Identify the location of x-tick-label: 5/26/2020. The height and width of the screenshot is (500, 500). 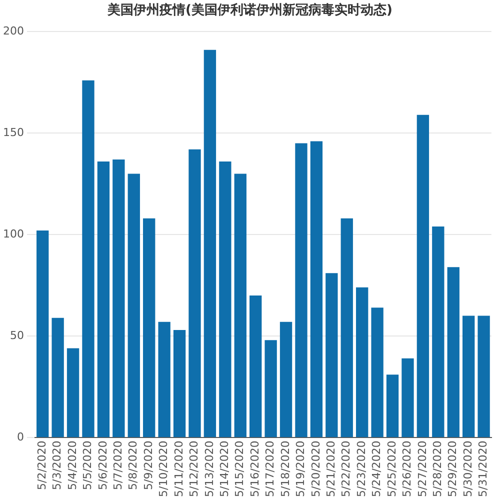
(407, 469).